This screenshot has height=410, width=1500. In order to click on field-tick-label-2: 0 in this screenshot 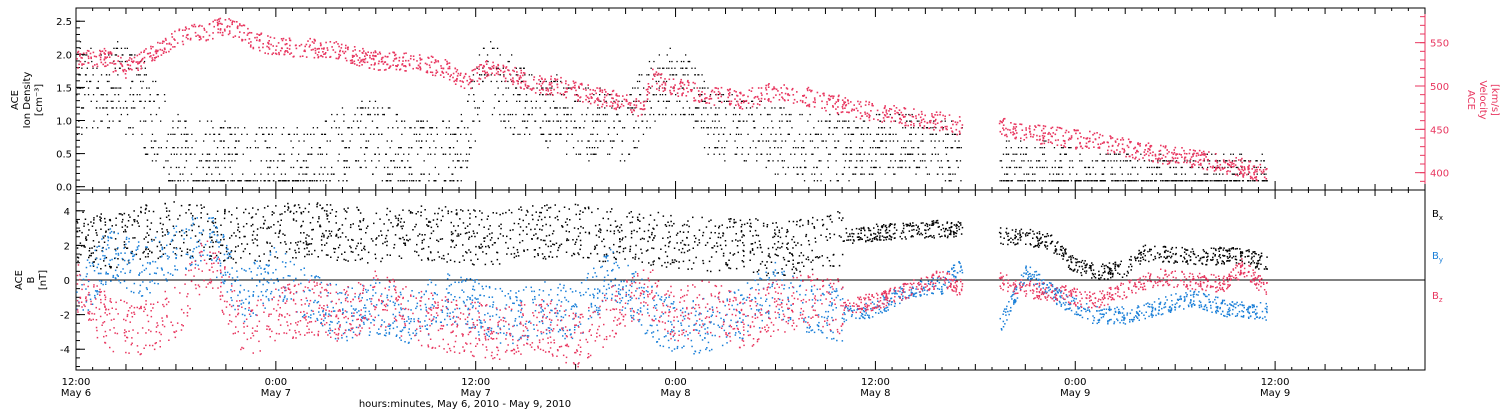, I will do `click(67, 281)`.